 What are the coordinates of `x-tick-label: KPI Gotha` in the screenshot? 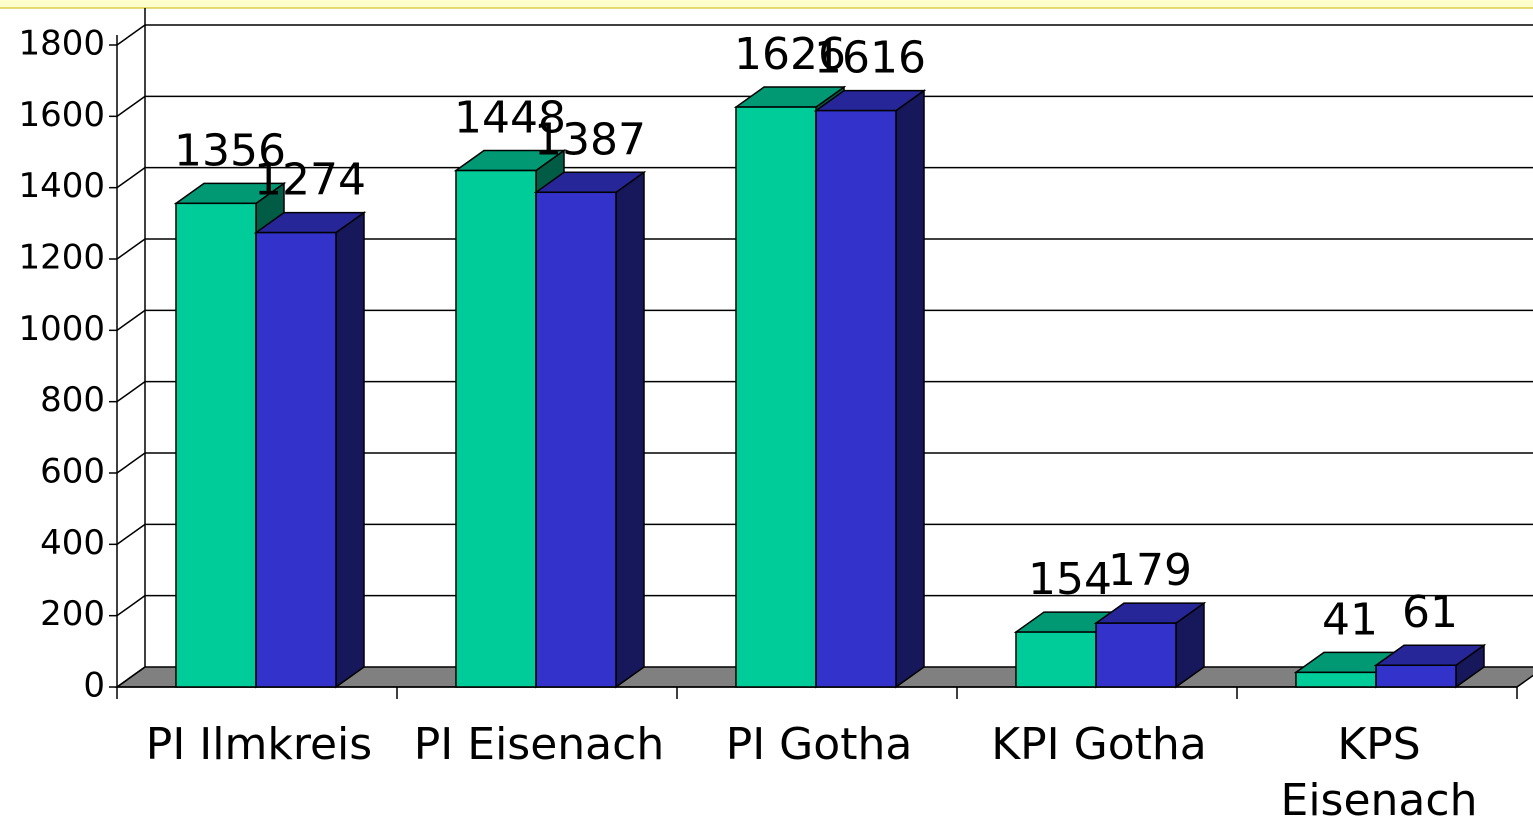 It's located at (1099, 744).